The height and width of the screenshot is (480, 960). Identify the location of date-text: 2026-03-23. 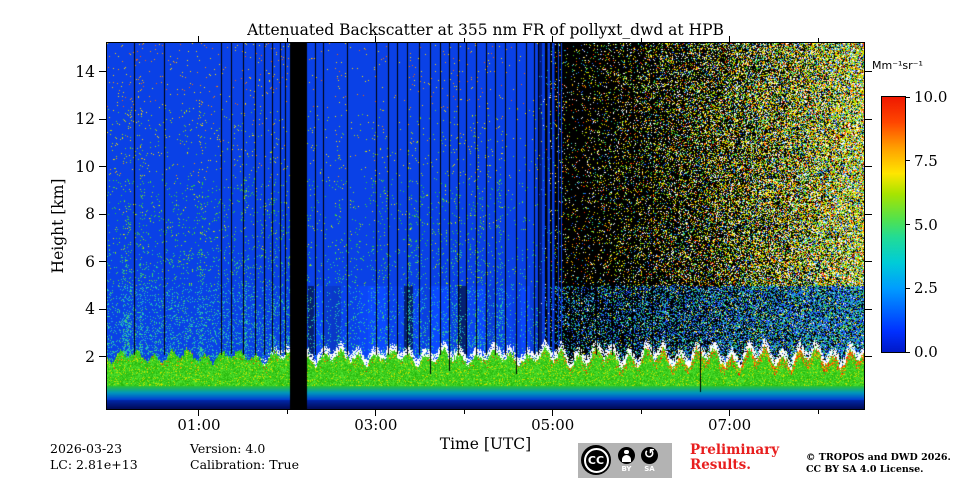
(86, 448).